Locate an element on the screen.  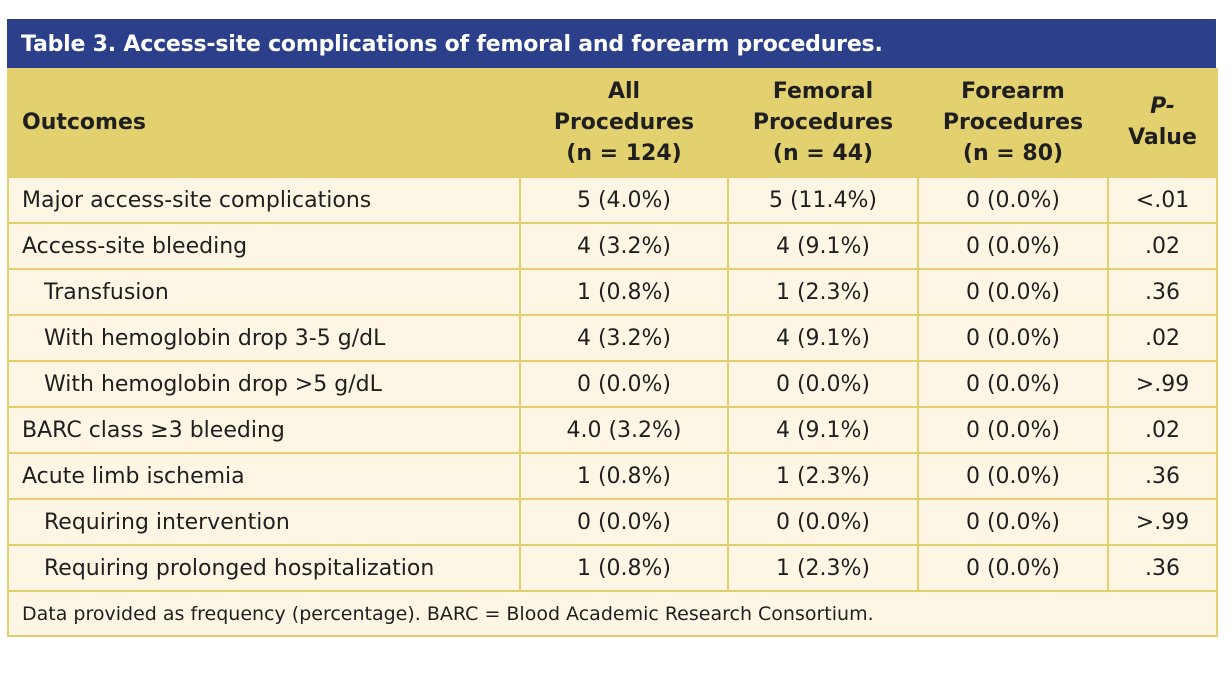
header-all: All Procedures (n = 124) is located at coordinates (624, 123).